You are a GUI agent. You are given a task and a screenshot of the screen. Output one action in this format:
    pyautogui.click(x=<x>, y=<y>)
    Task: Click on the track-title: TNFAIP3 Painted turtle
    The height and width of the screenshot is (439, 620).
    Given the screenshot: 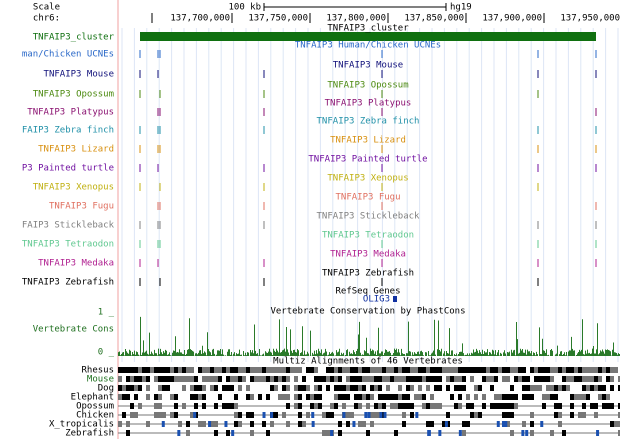 What is the action you would take?
    pyautogui.click(x=367, y=160)
    